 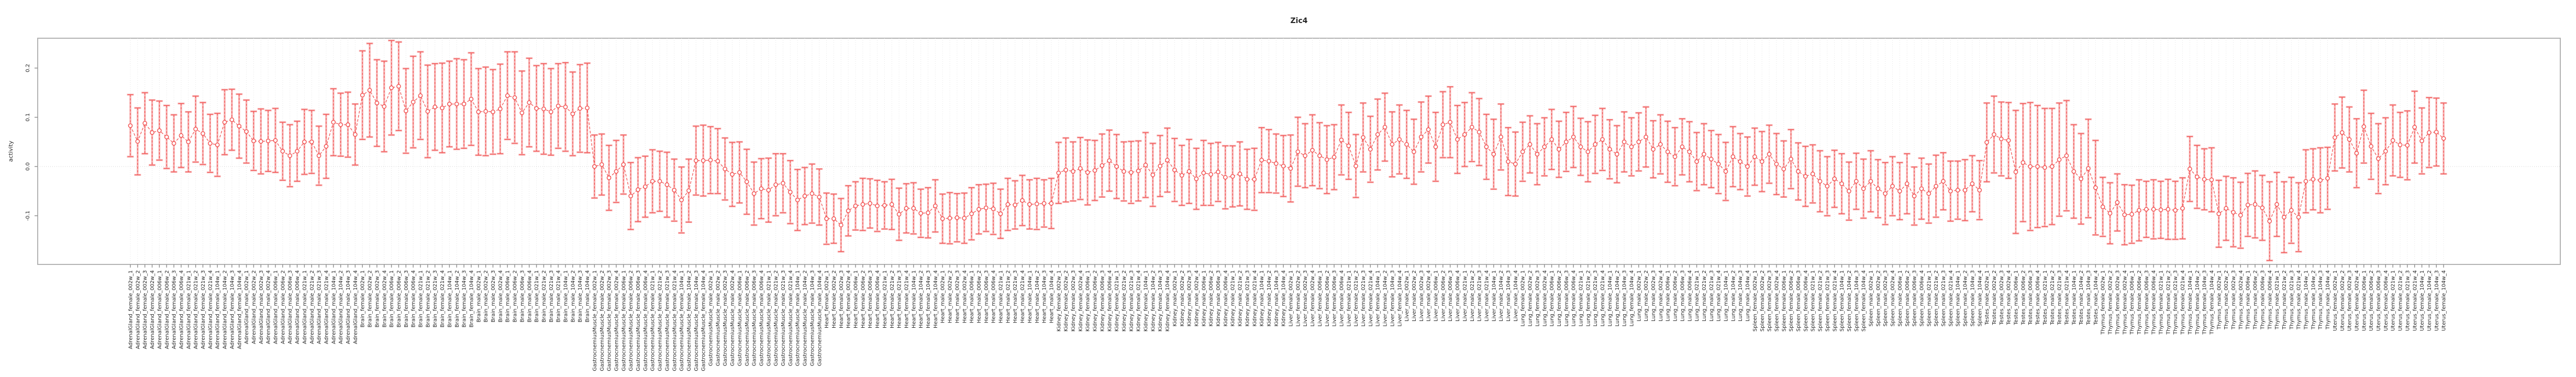 I want to click on x-tick-label: Kidney_male_006w_1, so click(x=1204, y=298).